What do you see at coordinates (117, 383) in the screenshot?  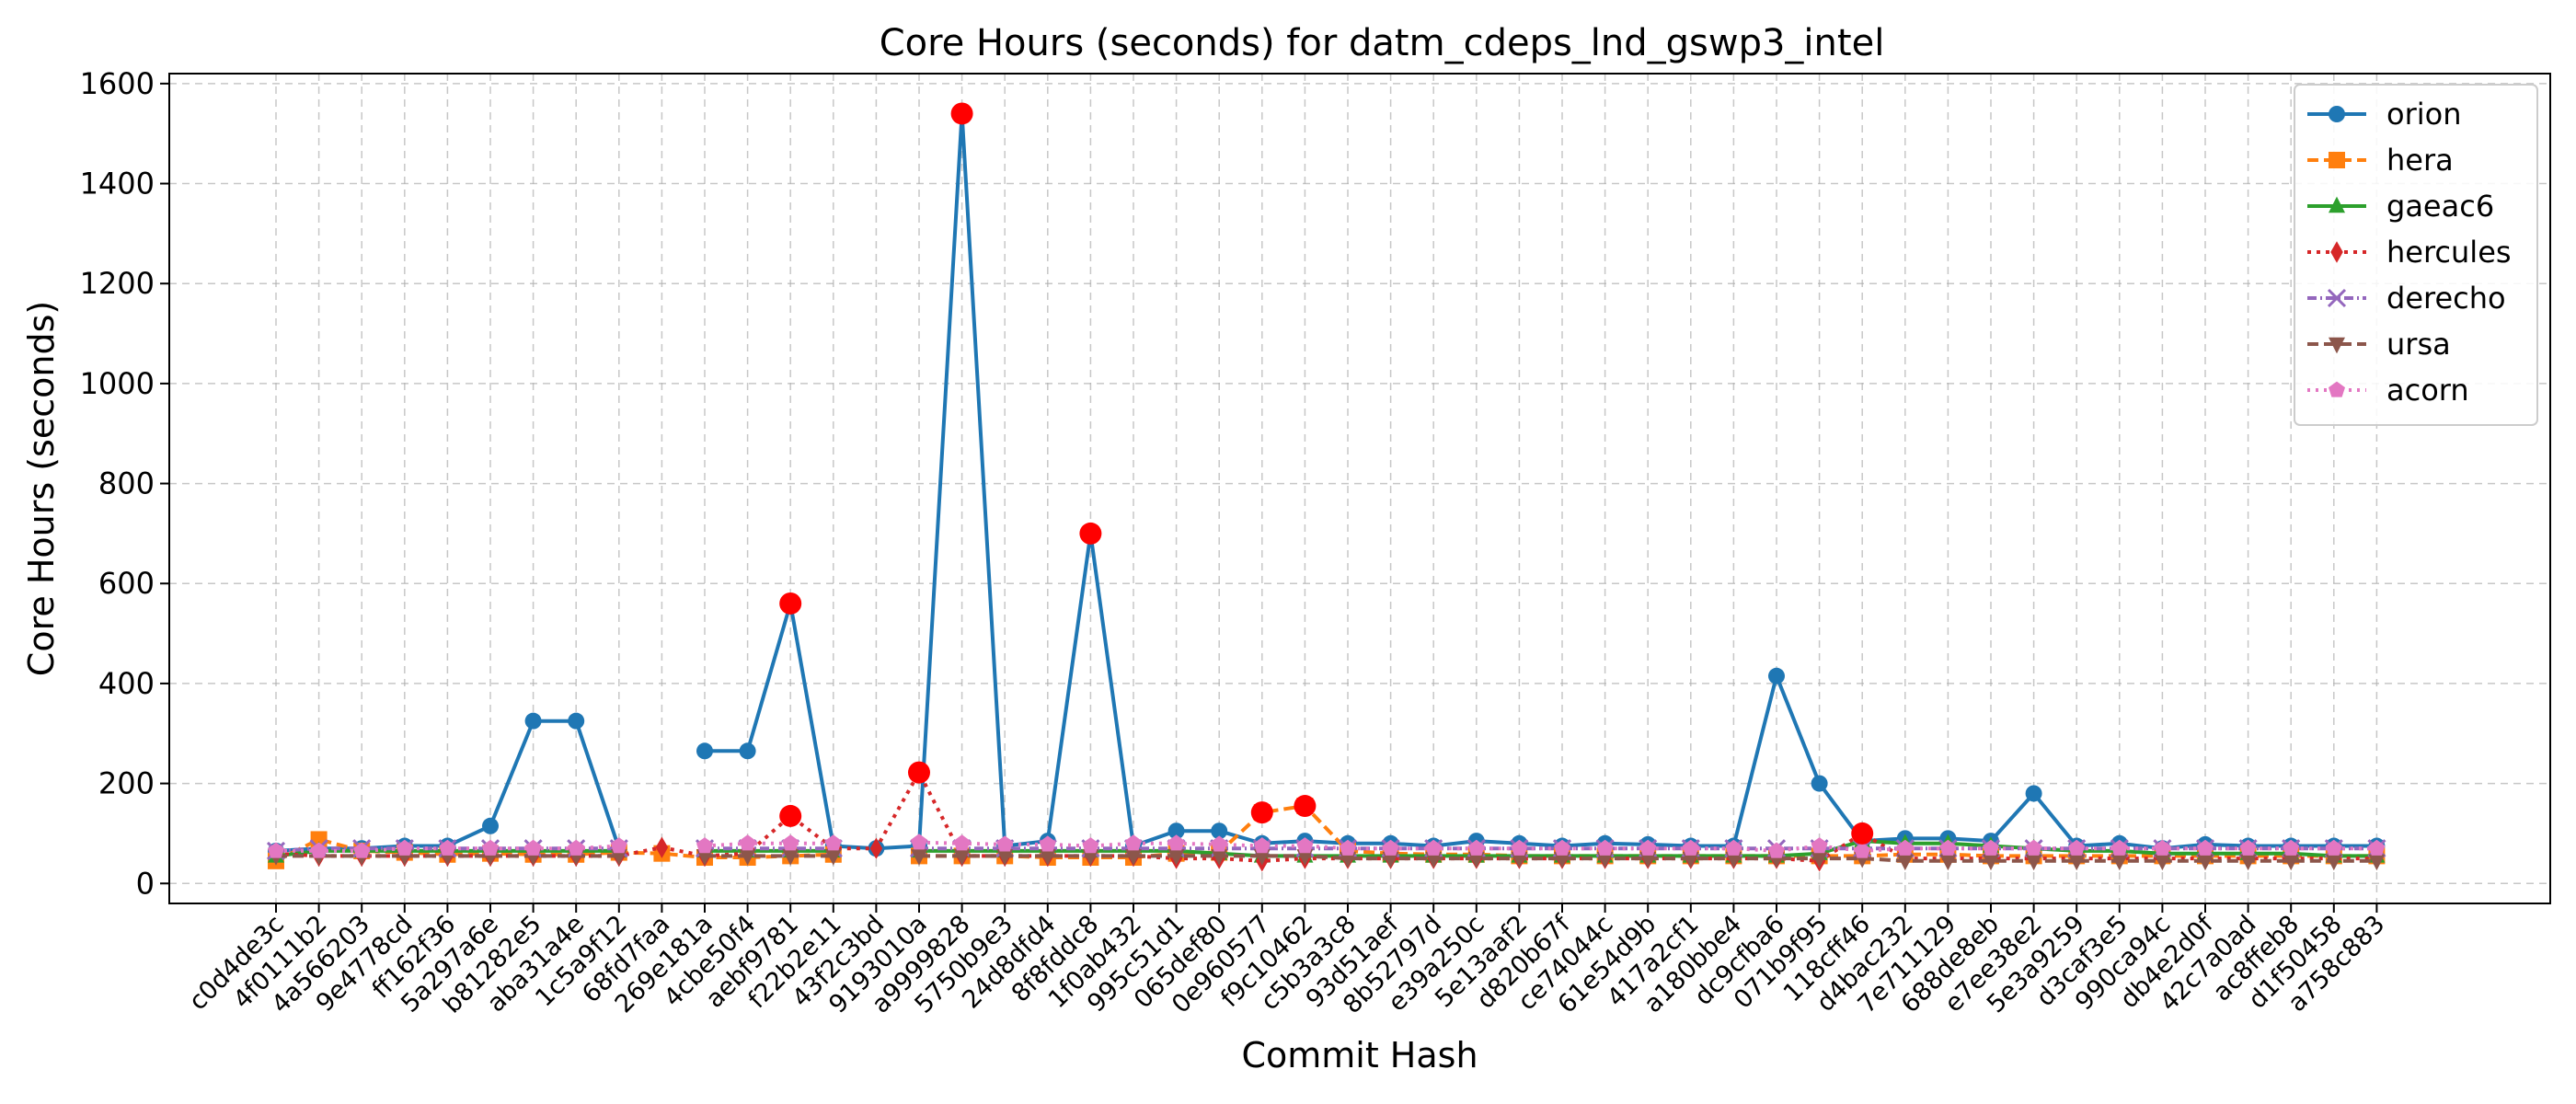 I see `y-tick-label: 1000` at bounding box center [117, 383].